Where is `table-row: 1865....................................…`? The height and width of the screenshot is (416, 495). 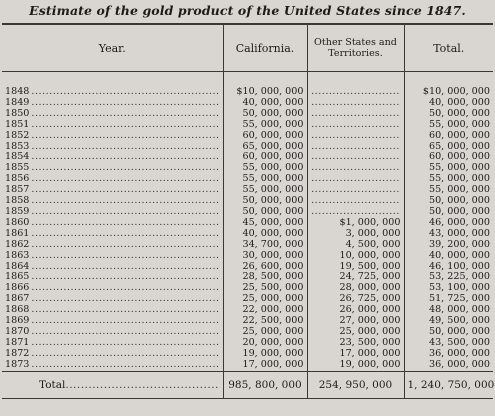
table-row: 1865....................................… is located at coordinates (247, 278).